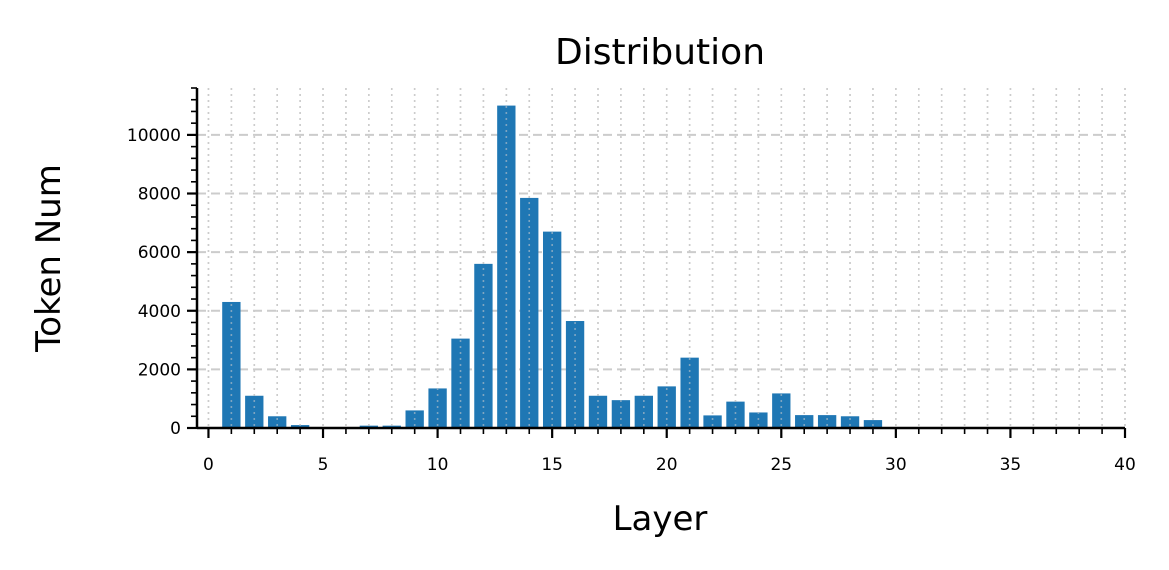 The image size is (1169, 570). I want to click on x-tick-label: 40, so click(1125, 465).